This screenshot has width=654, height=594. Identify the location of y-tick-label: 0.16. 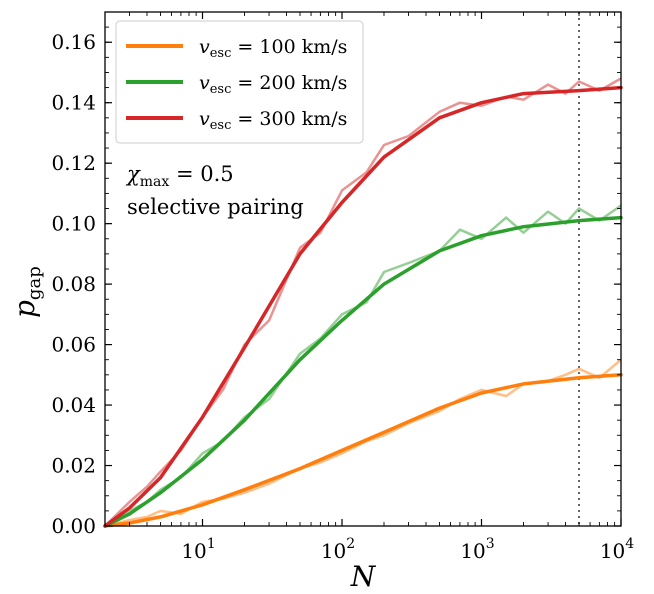
(73, 42).